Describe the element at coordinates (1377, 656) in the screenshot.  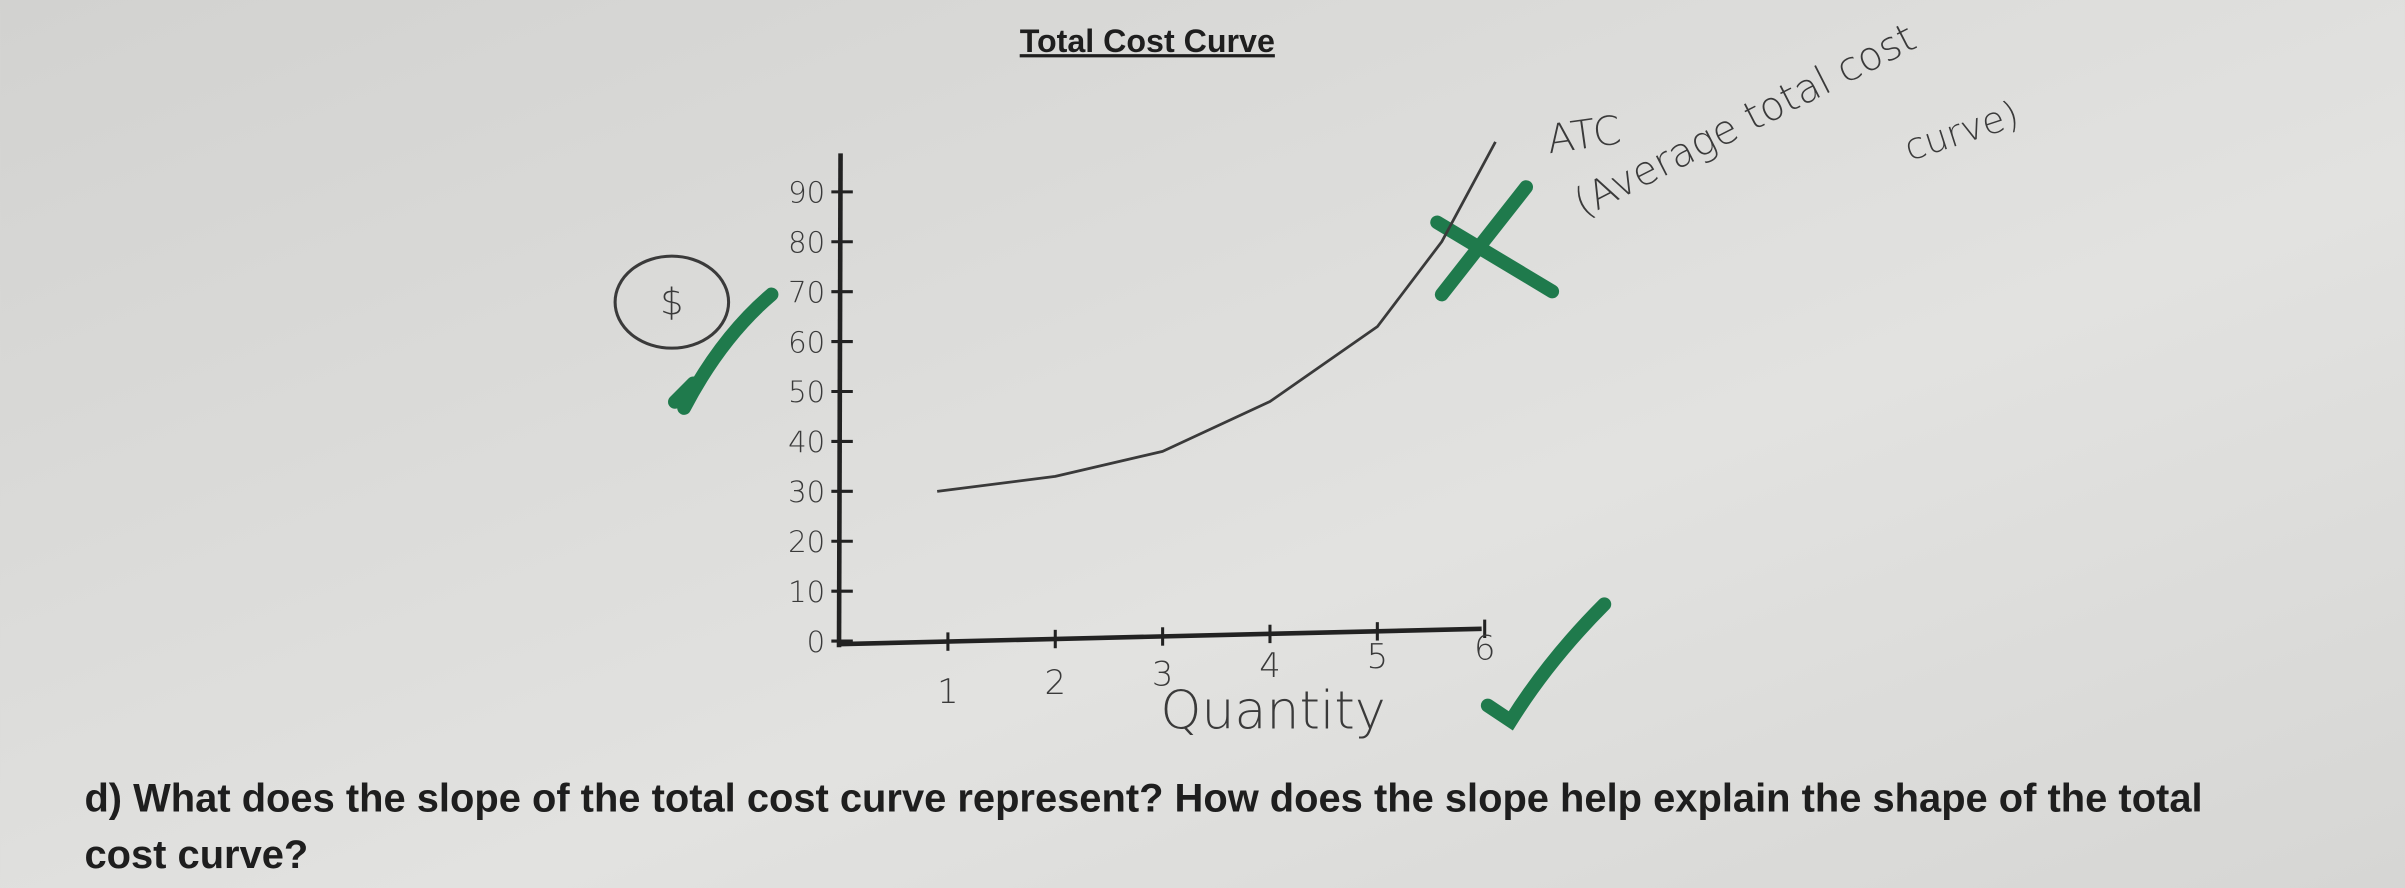
I see `x-tick-label: 5` at that location.